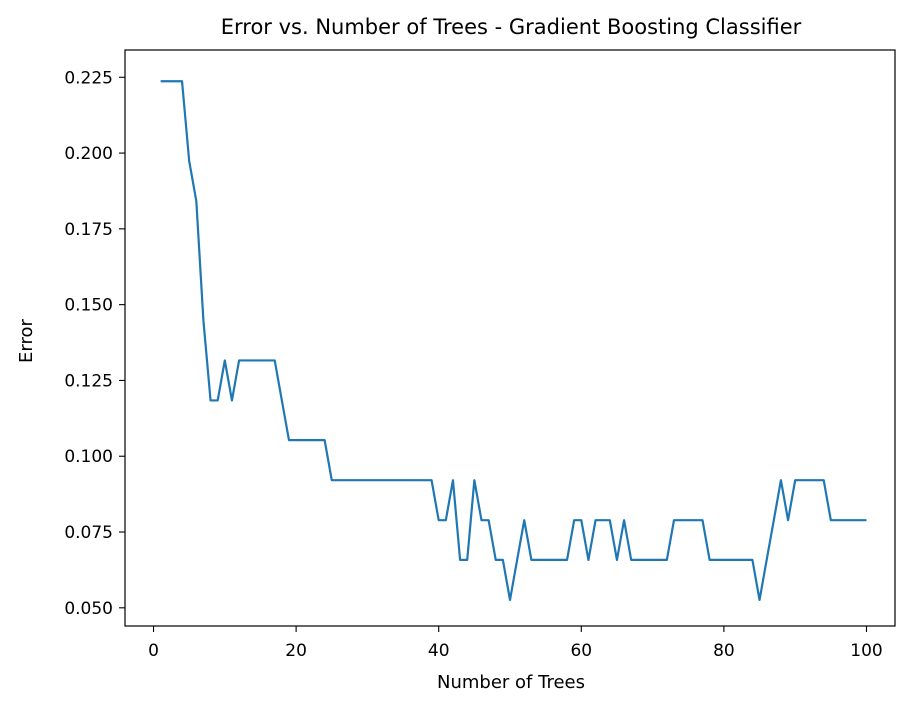 This screenshot has width=914, height=708. Describe the element at coordinates (88, 230) in the screenshot. I see `y-tick-label: 0.175` at that location.